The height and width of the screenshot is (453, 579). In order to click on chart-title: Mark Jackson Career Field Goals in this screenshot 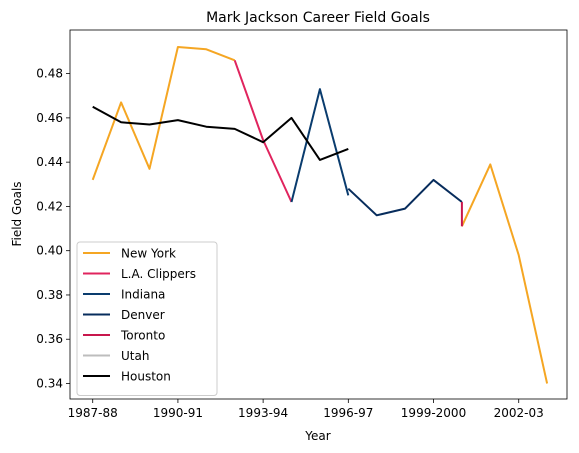, I will do `click(318, 18)`.